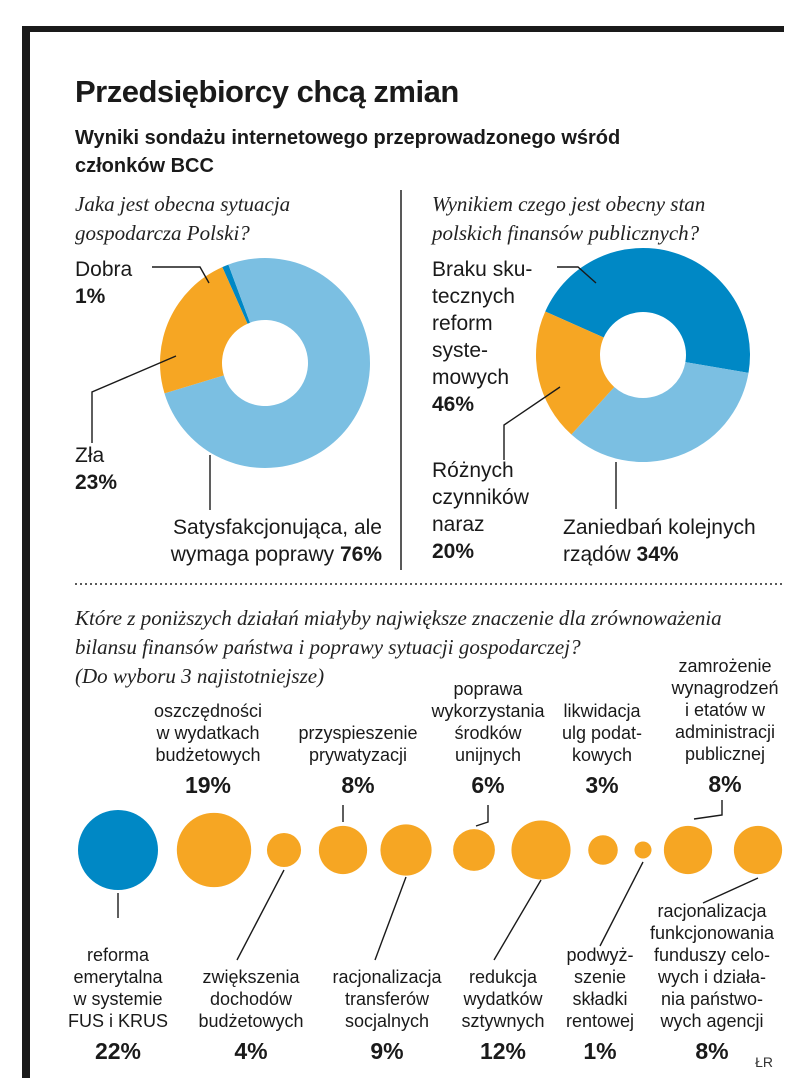 The height and width of the screenshot is (1082, 805). What do you see at coordinates (600, 1021) in the screenshot?
I see `label-line: rentowej` at bounding box center [600, 1021].